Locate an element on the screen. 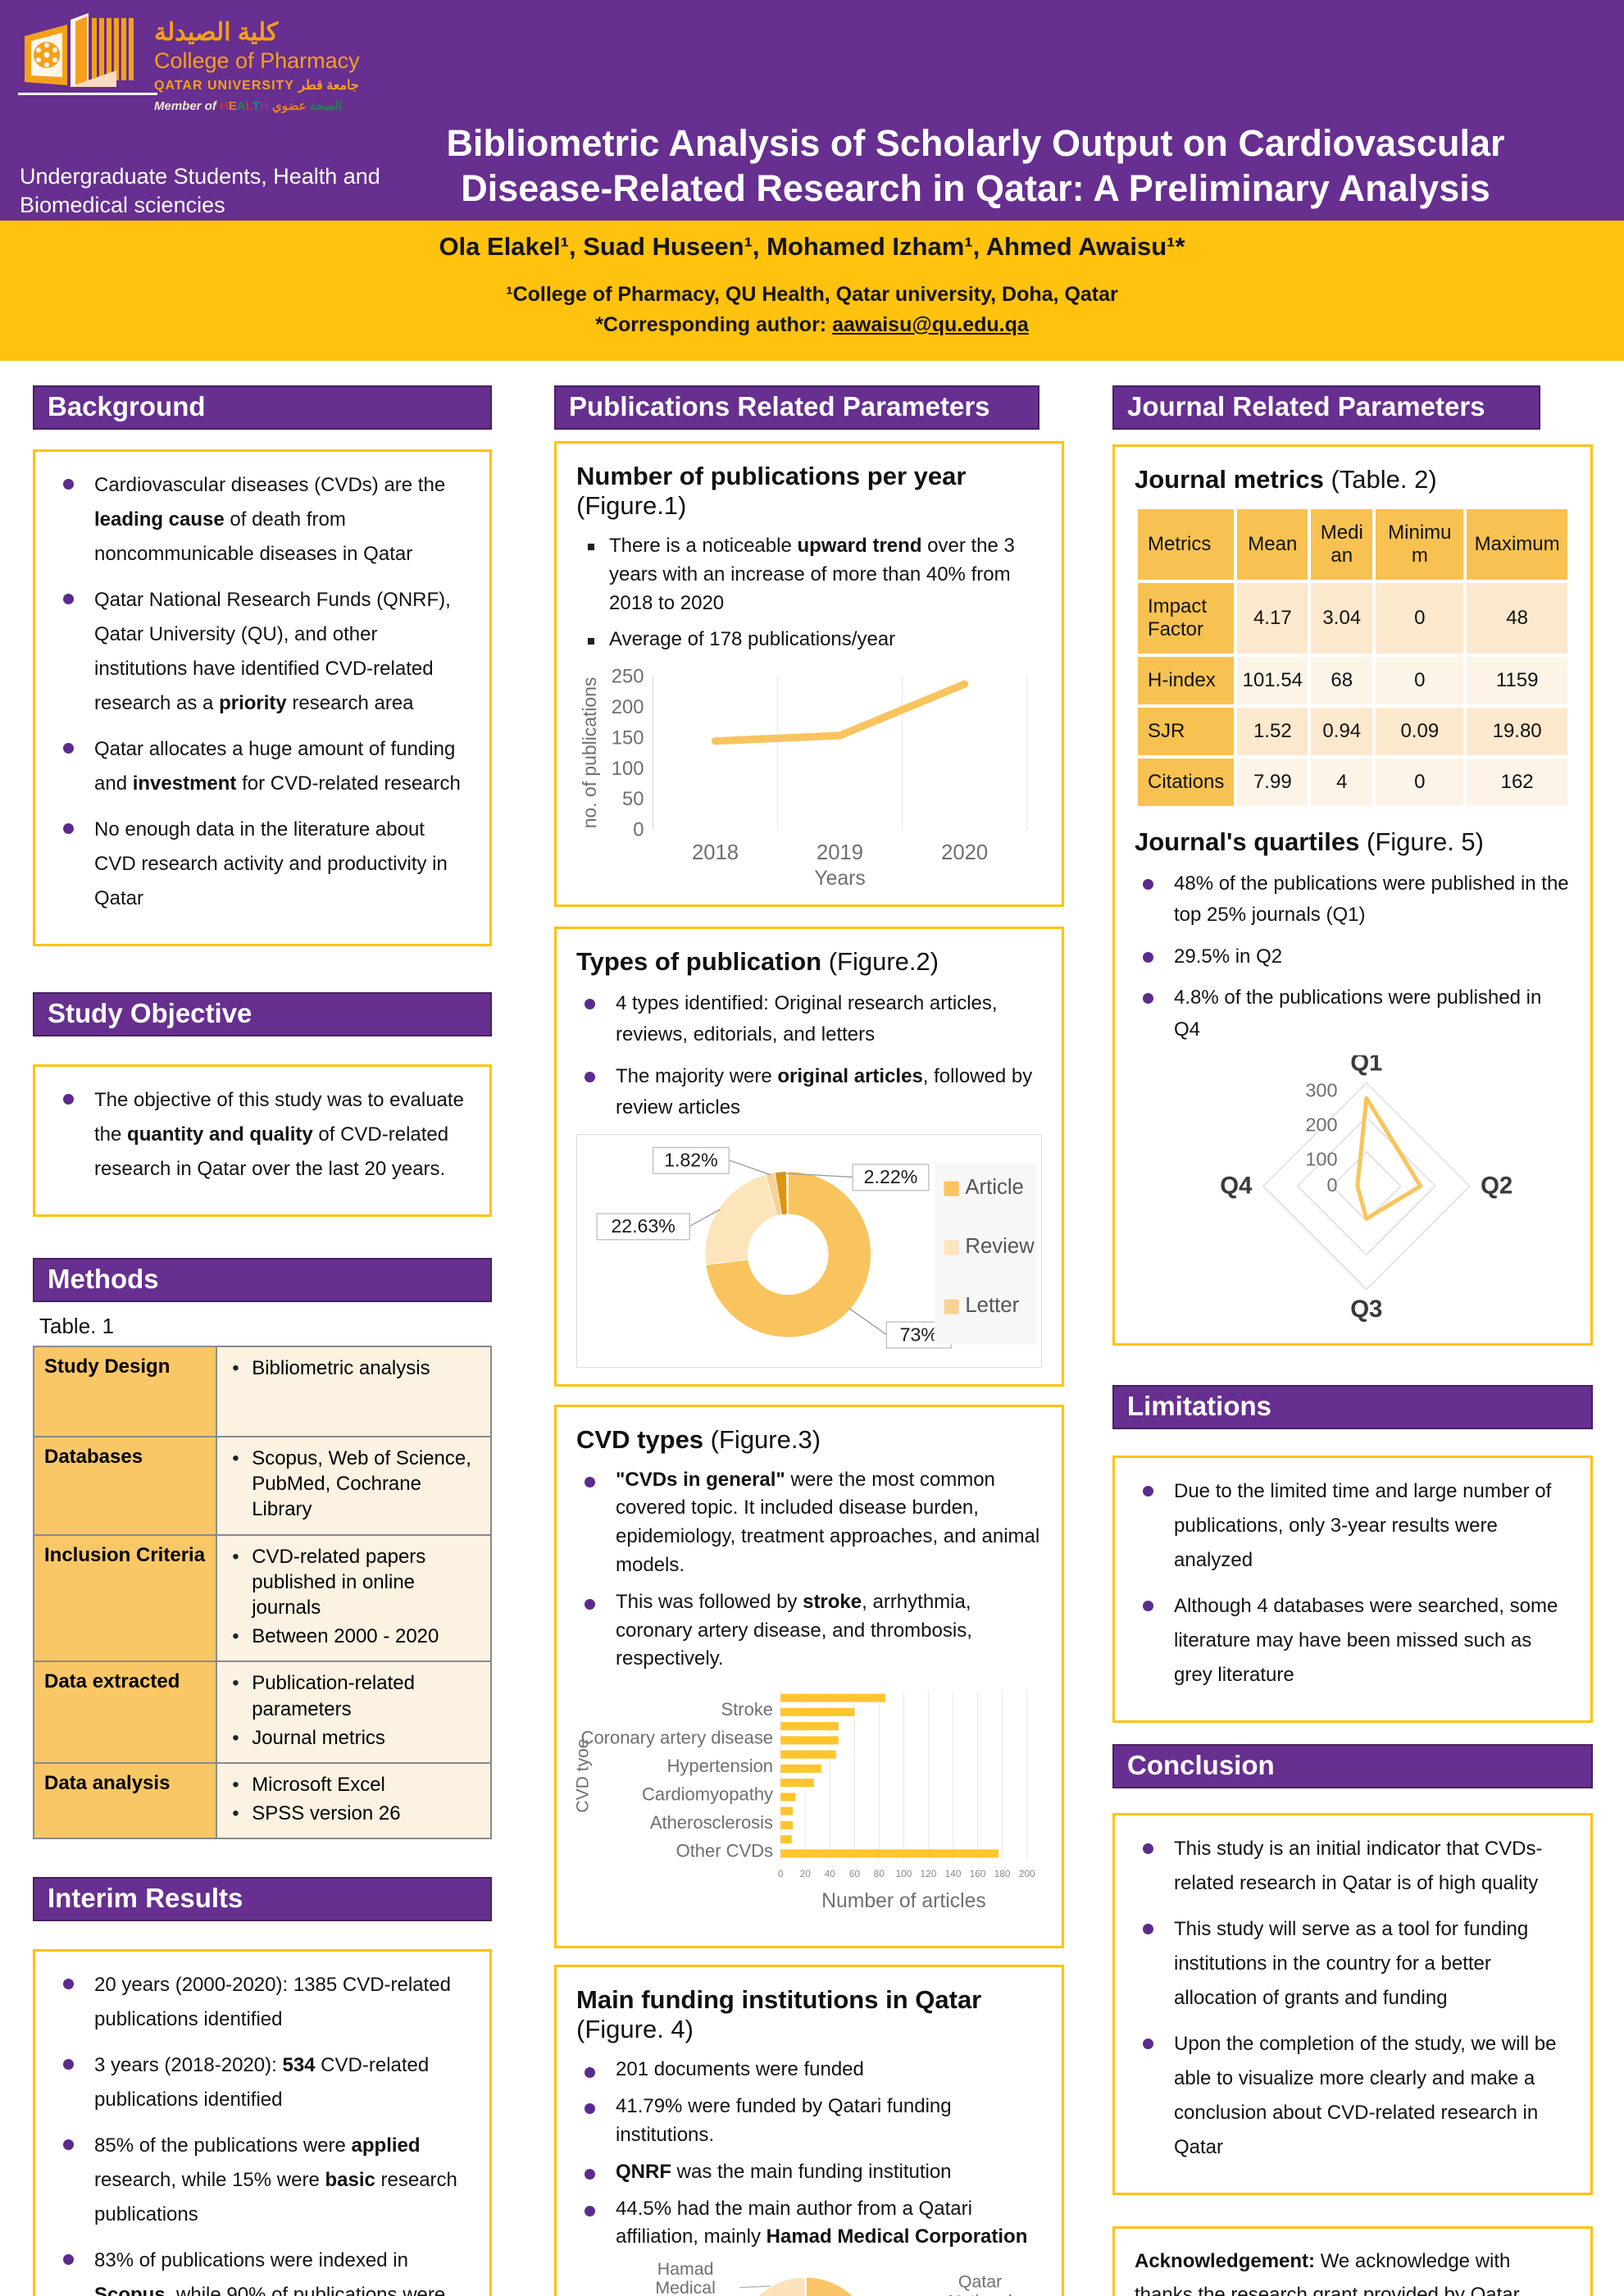  svg-text: Q4 is located at coordinates (1237, 1186).